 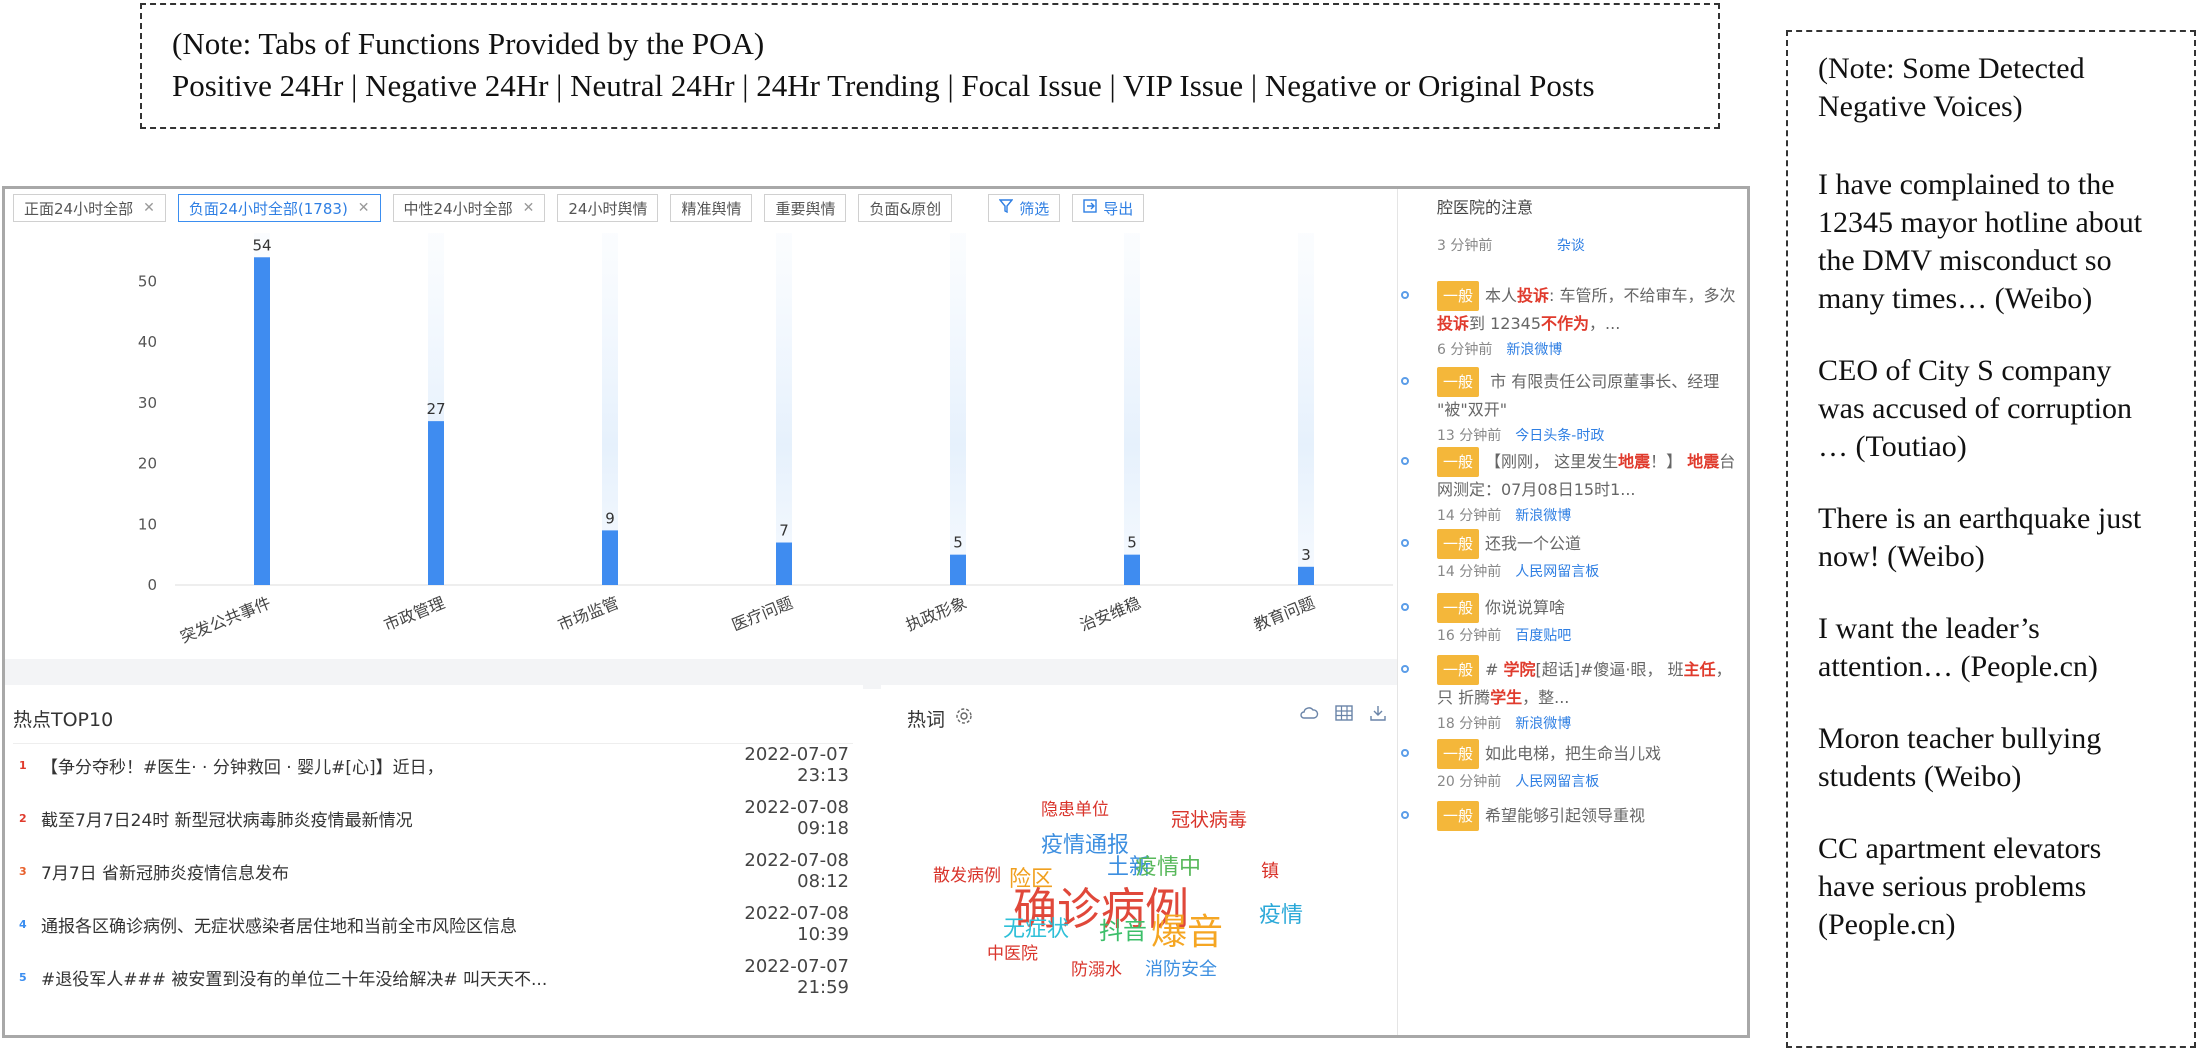 What do you see at coordinates (23, 818) in the screenshot?
I see `rank-number: 2` at bounding box center [23, 818].